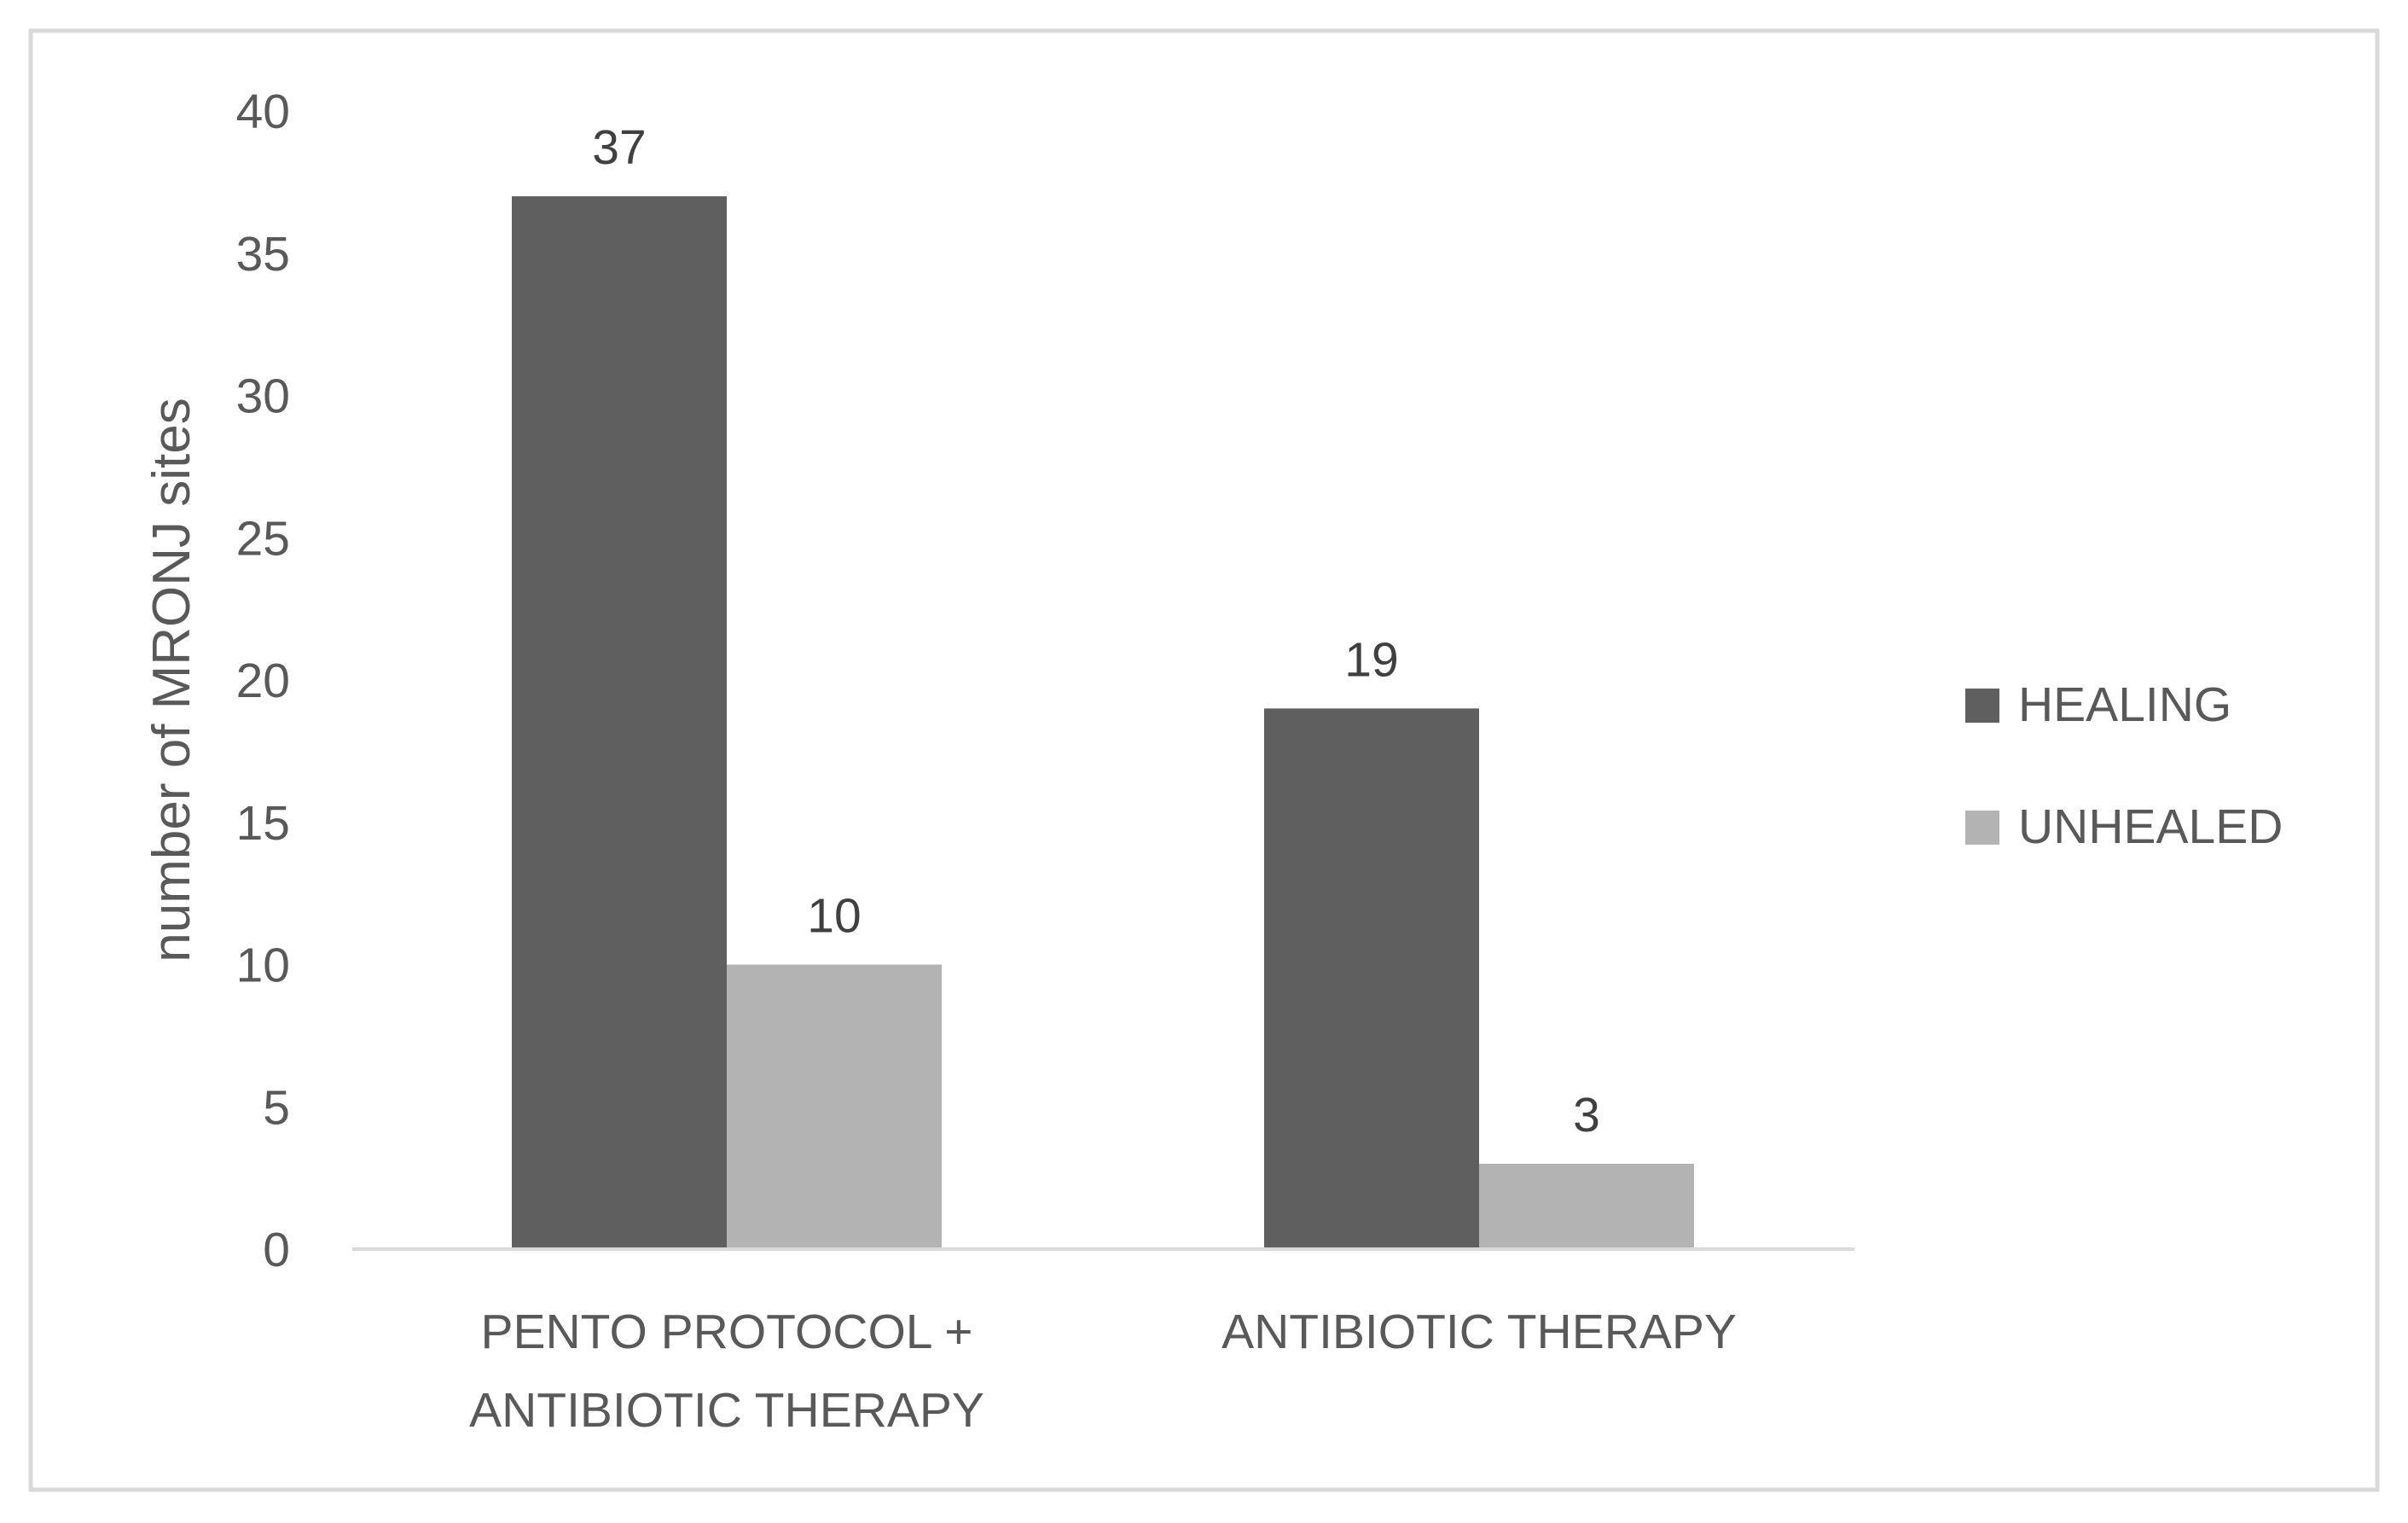 The width and height of the screenshot is (2408, 1523). I want to click on legend-swatch-unhealed, so click(1982, 828).